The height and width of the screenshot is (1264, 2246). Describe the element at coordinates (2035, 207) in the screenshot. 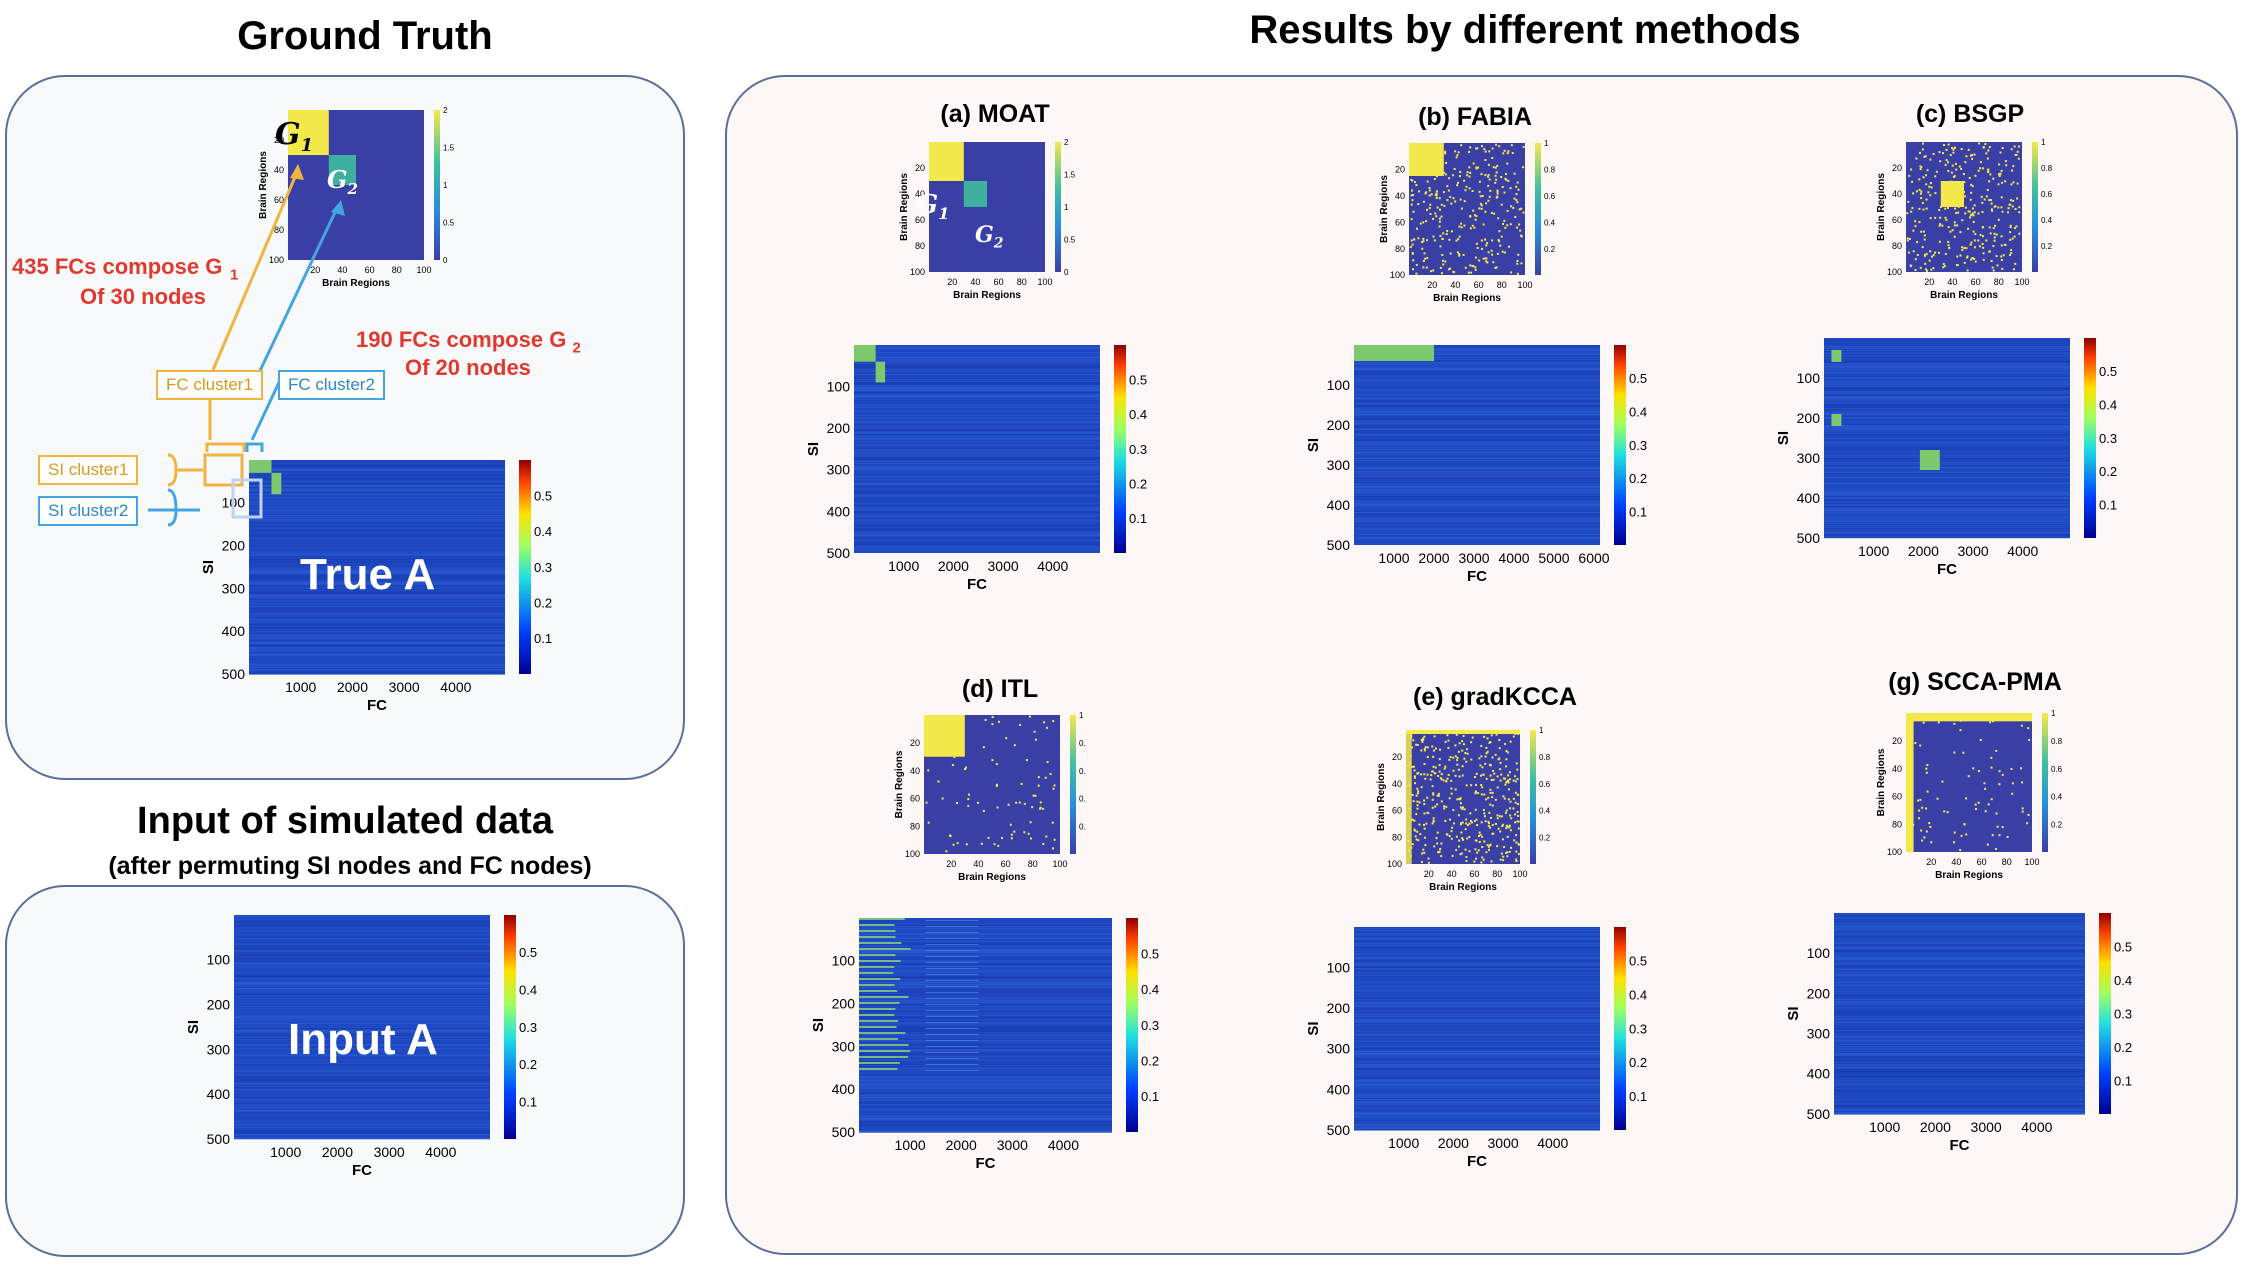

I see `c_small-colorbar` at that location.